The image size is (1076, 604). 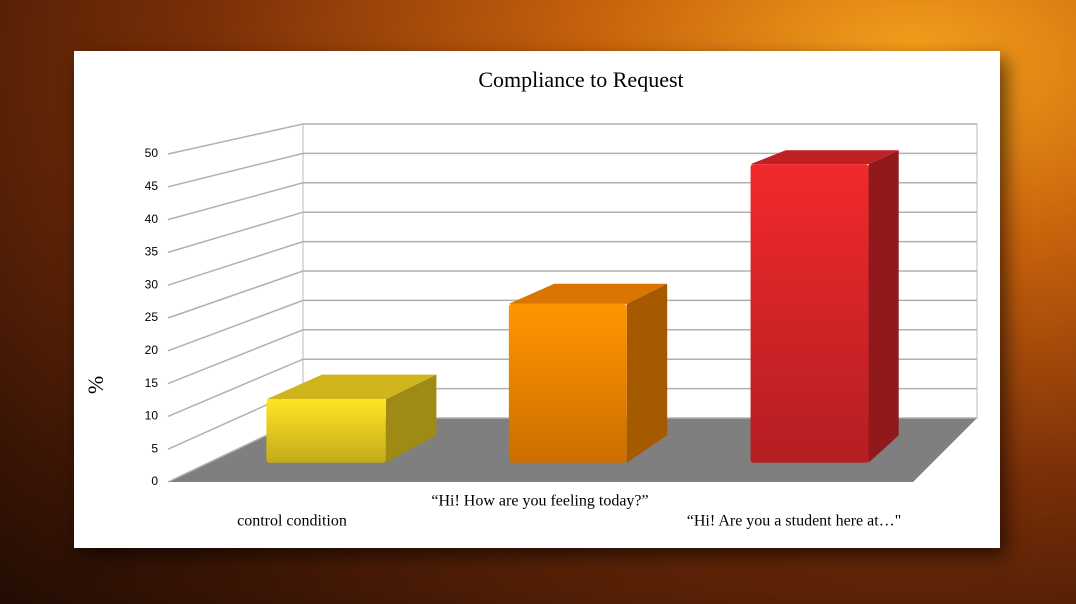 I want to click on x-tick-label: “Hi! Are you a student here at…", so click(x=794, y=521).